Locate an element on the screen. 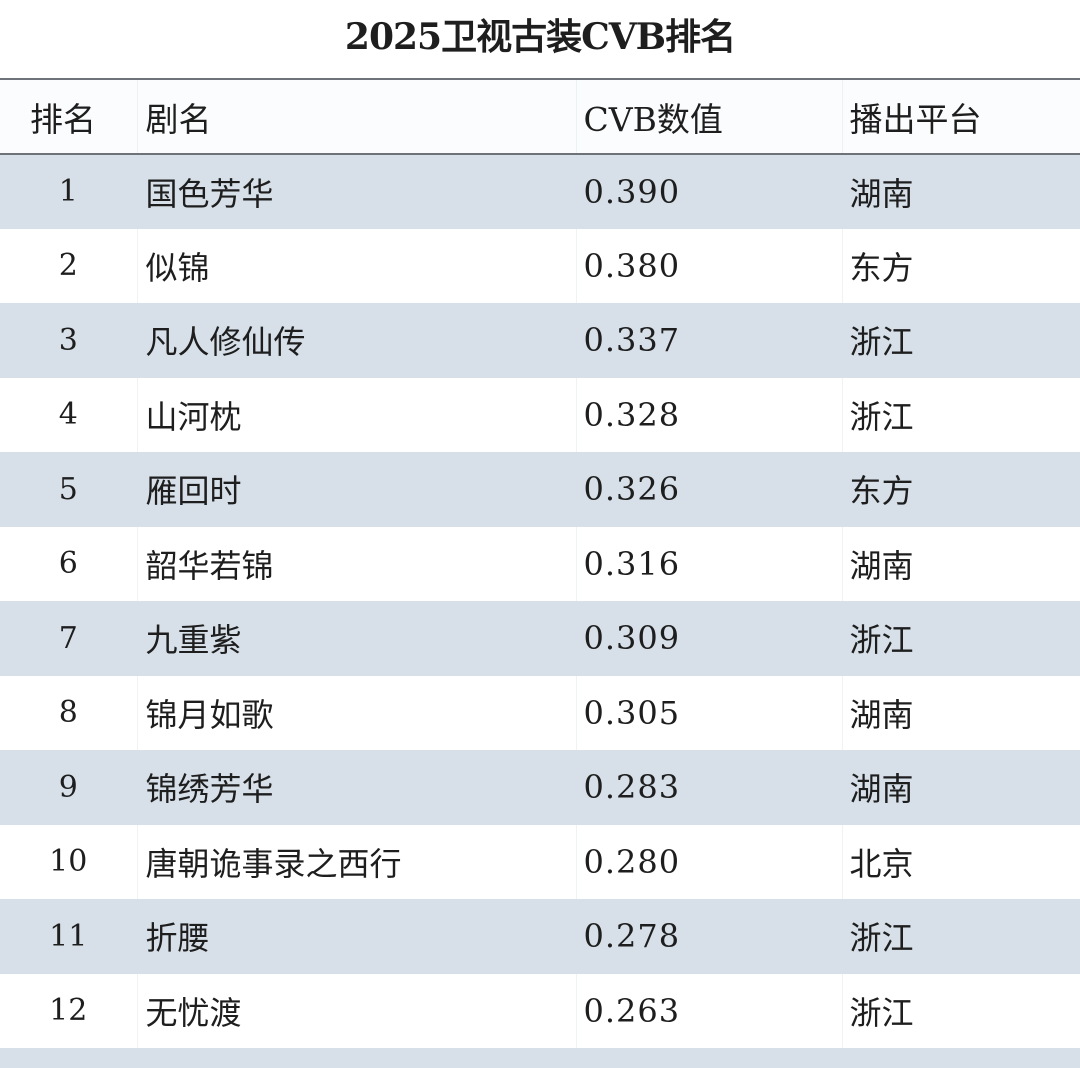  table-row: 3 凡人修仙传 0.337 浙江 is located at coordinates (540, 340).